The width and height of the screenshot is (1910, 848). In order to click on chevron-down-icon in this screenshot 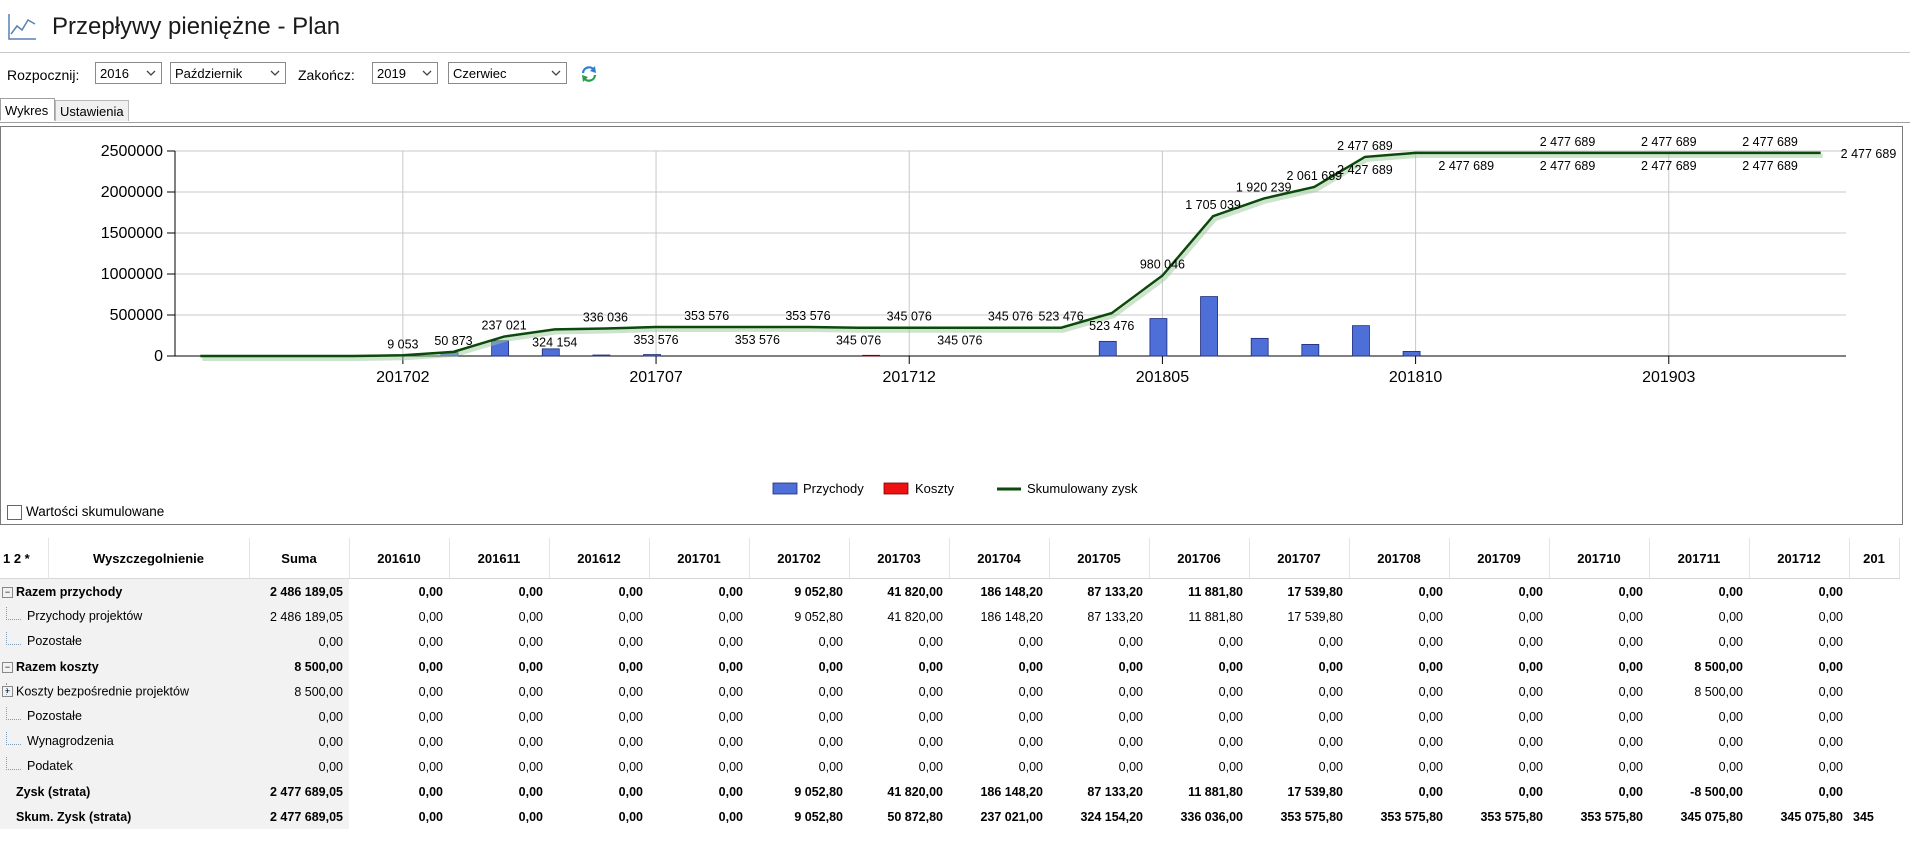, I will do `click(556, 73)`.